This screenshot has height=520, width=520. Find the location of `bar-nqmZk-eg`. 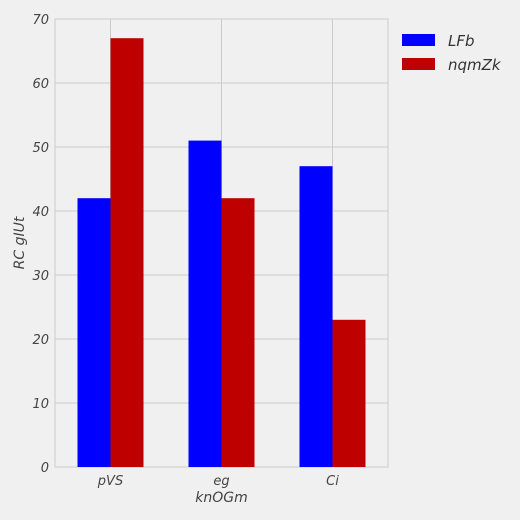

bar-nqmZk-eg is located at coordinates (238, 332).